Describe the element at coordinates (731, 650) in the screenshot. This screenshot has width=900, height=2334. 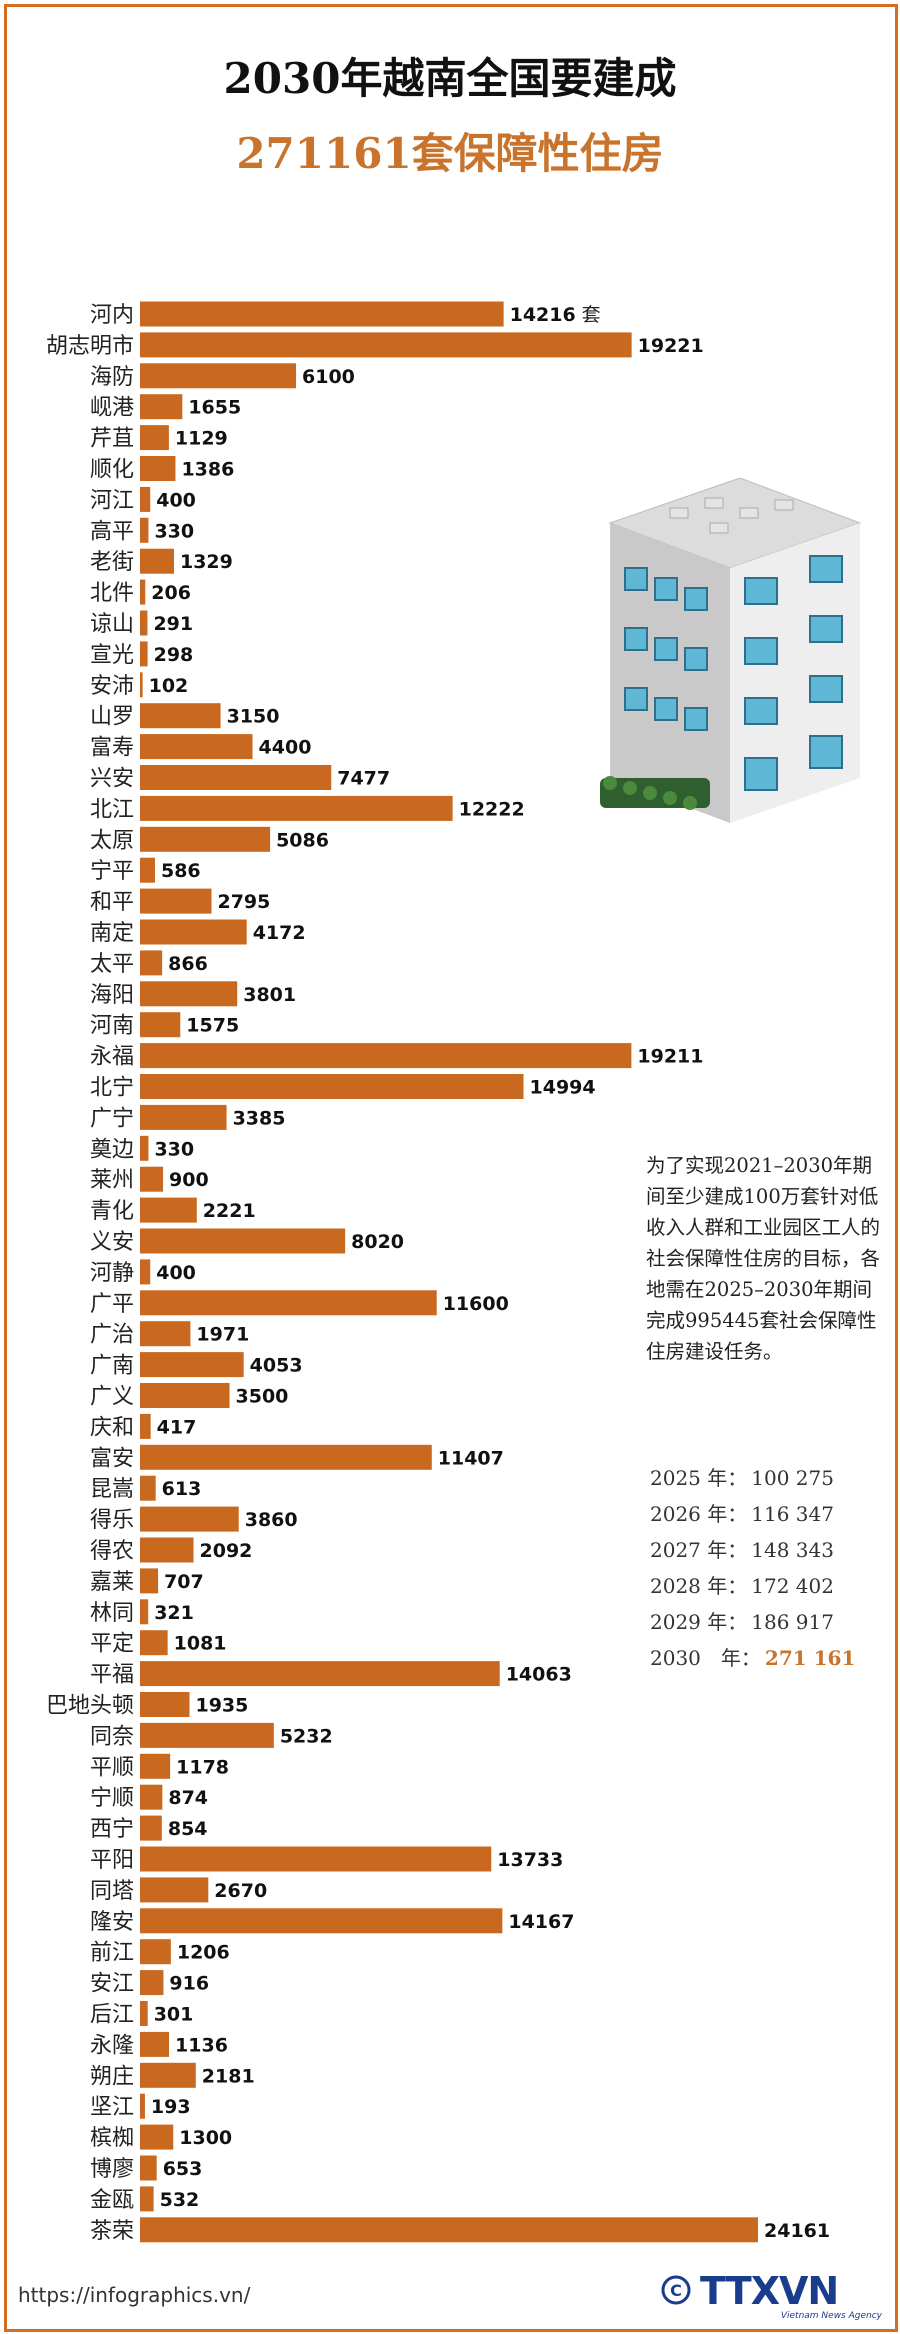
I see `building-illustration` at that location.